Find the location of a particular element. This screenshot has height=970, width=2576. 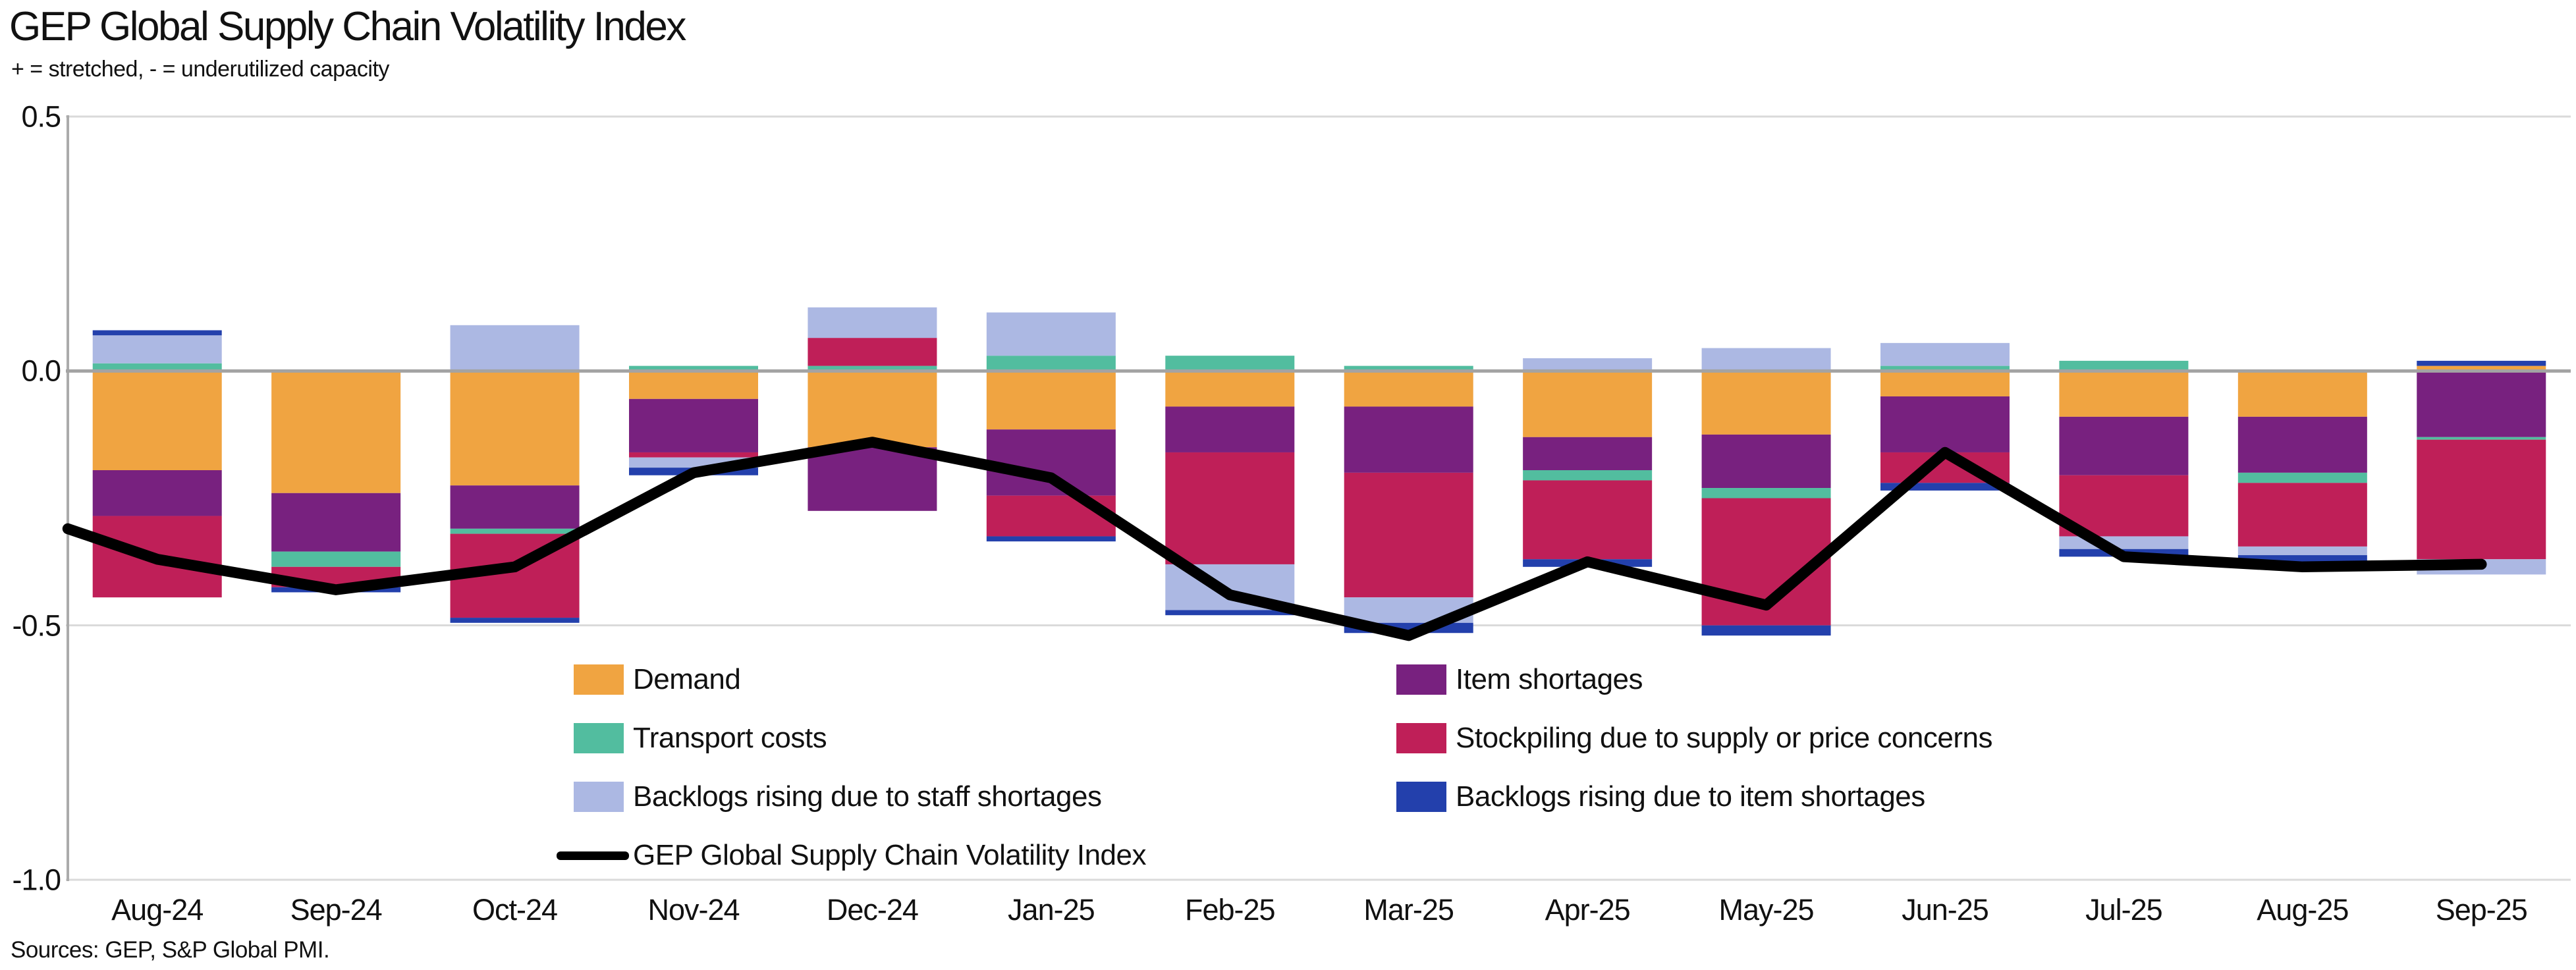

bar-segment-Sep-24-item-shortages is located at coordinates (336, 522).